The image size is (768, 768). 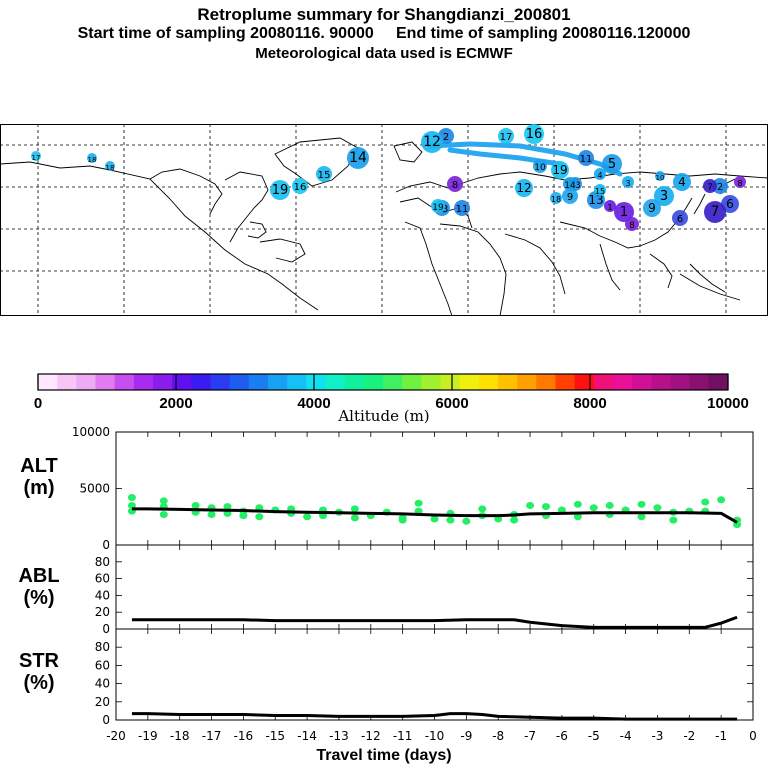 I want to click on plume-cluster-8-2: 8, so click(x=740, y=182).